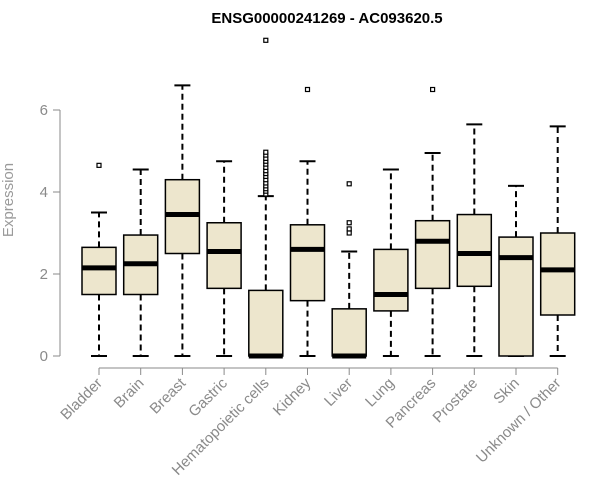 Image resolution: width=600 pixels, height=500 pixels. Describe the element at coordinates (307, 221) in the screenshot. I see `box-kidney` at that location.